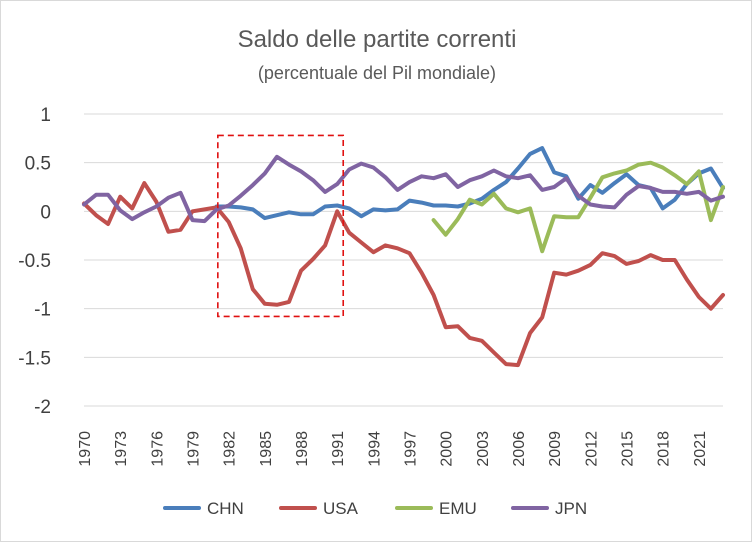 The width and height of the screenshot is (752, 543). I want to click on series-line-jpn, so click(403, 189).